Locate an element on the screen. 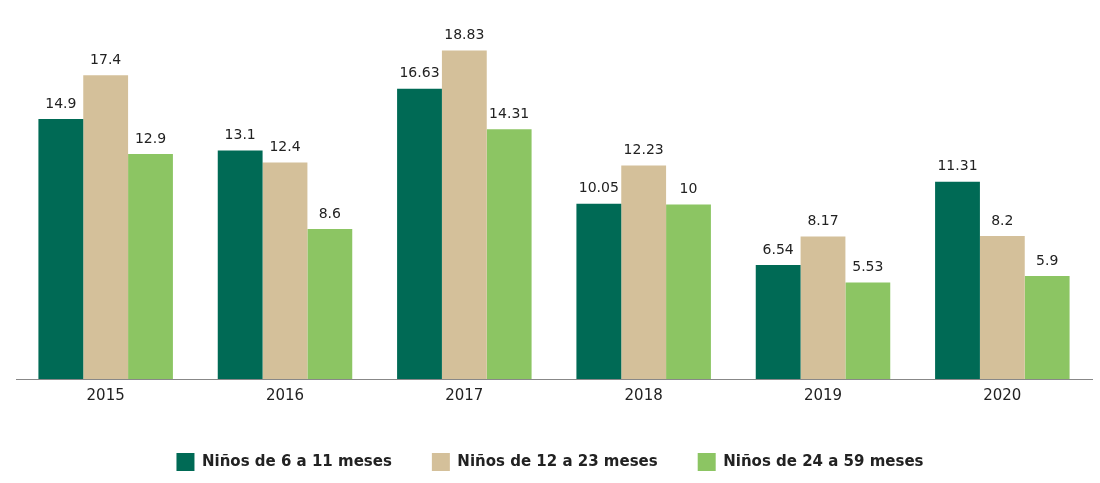 Image resolution: width=1100 pixels, height=483 pixels. data-label: 12.23 is located at coordinates (643, 149).